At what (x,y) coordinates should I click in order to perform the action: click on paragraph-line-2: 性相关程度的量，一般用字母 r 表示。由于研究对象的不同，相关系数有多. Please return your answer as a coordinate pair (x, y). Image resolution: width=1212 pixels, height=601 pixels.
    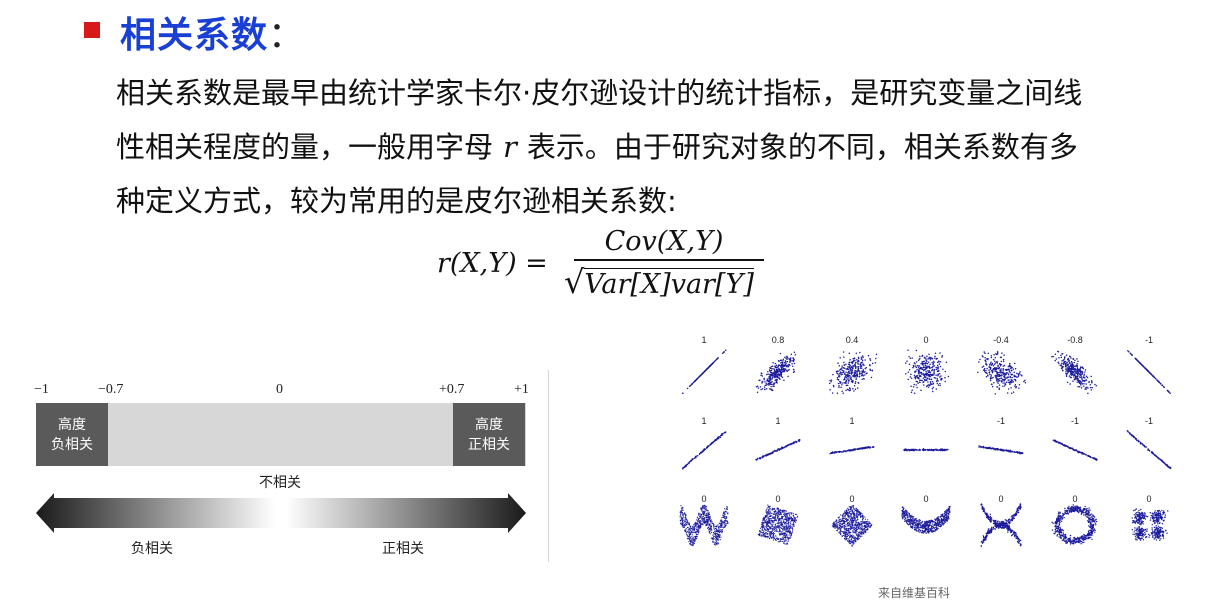
    Looking at the image, I should click on (616, 147).